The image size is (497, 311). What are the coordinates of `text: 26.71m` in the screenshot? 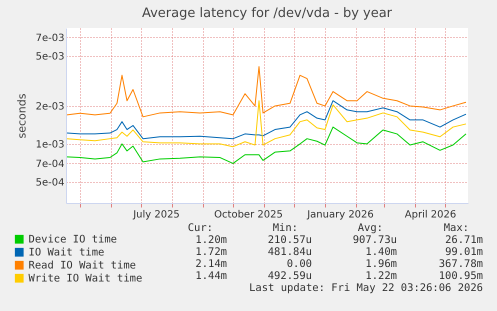 It's located at (464, 240).